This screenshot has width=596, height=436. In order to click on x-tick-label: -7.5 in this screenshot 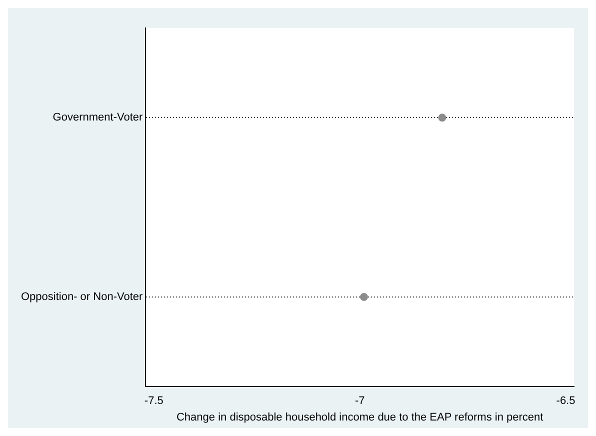, I will do `click(154, 401)`.